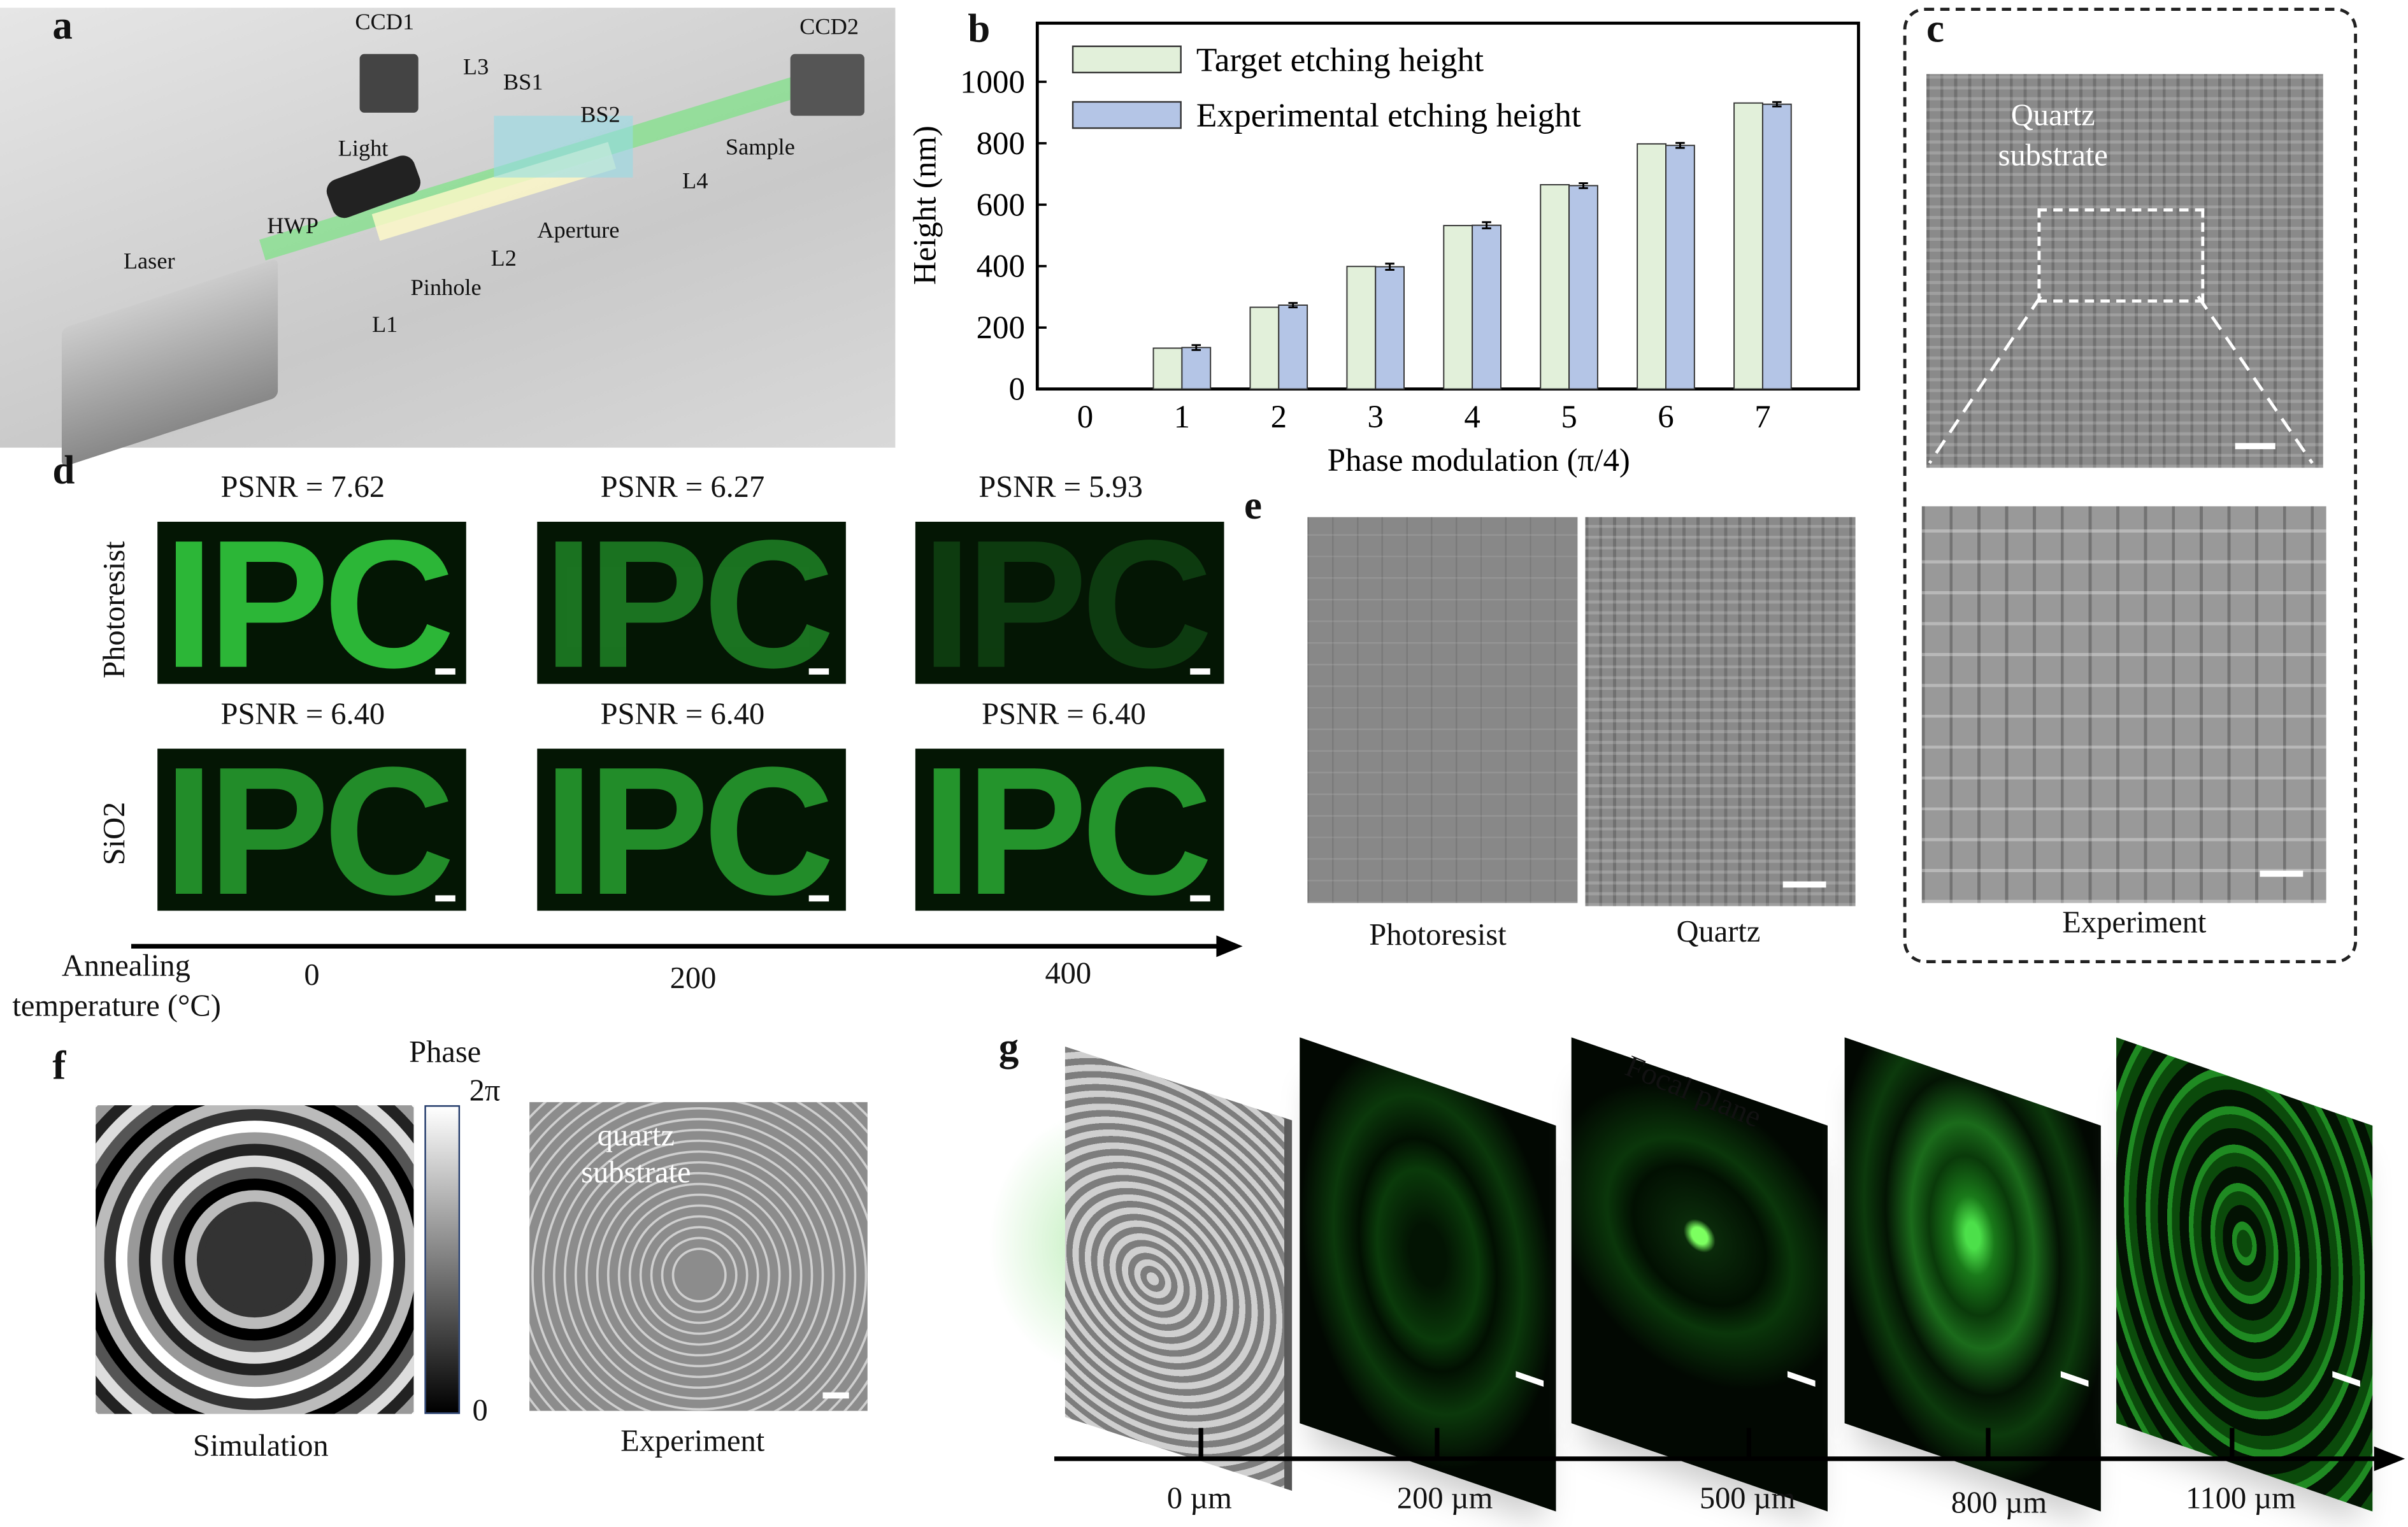  I want to click on x-tick-label: 4, so click(1472, 417).